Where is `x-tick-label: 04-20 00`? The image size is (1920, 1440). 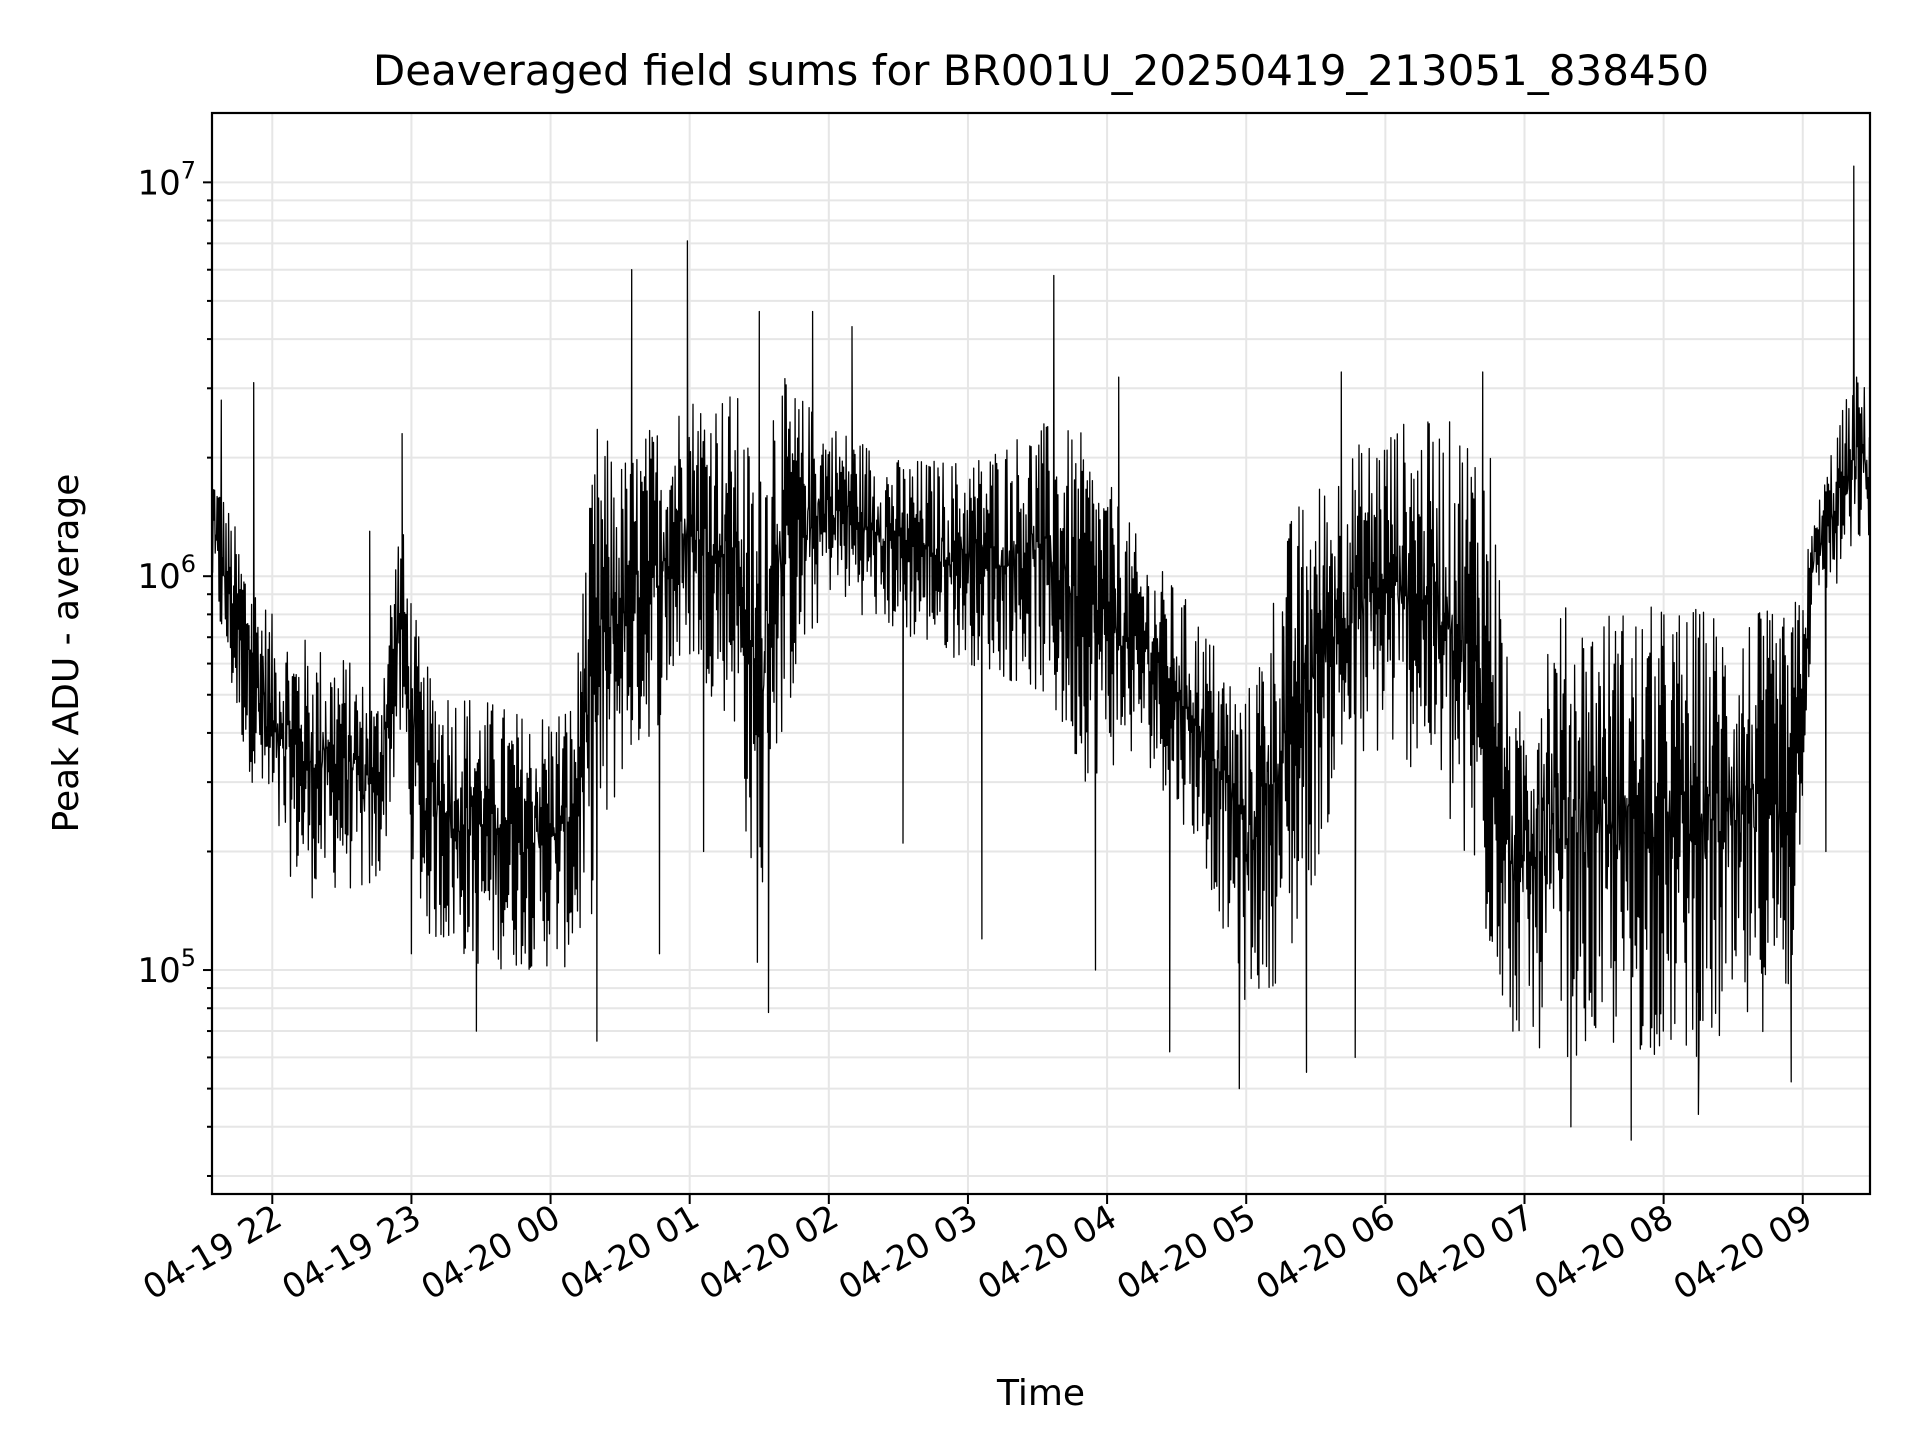
x-tick-label: 04-20 00 is located at coordinates (491, 1252).